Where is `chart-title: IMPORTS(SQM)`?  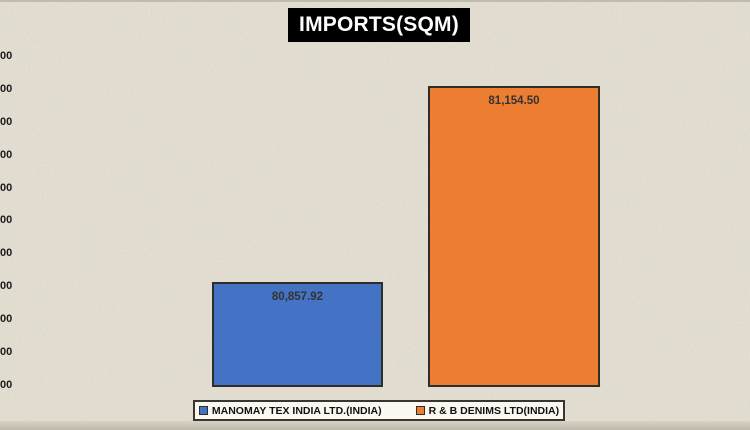
chart-title: IMPORTS(SQM) is located at coordinates (379, 25).